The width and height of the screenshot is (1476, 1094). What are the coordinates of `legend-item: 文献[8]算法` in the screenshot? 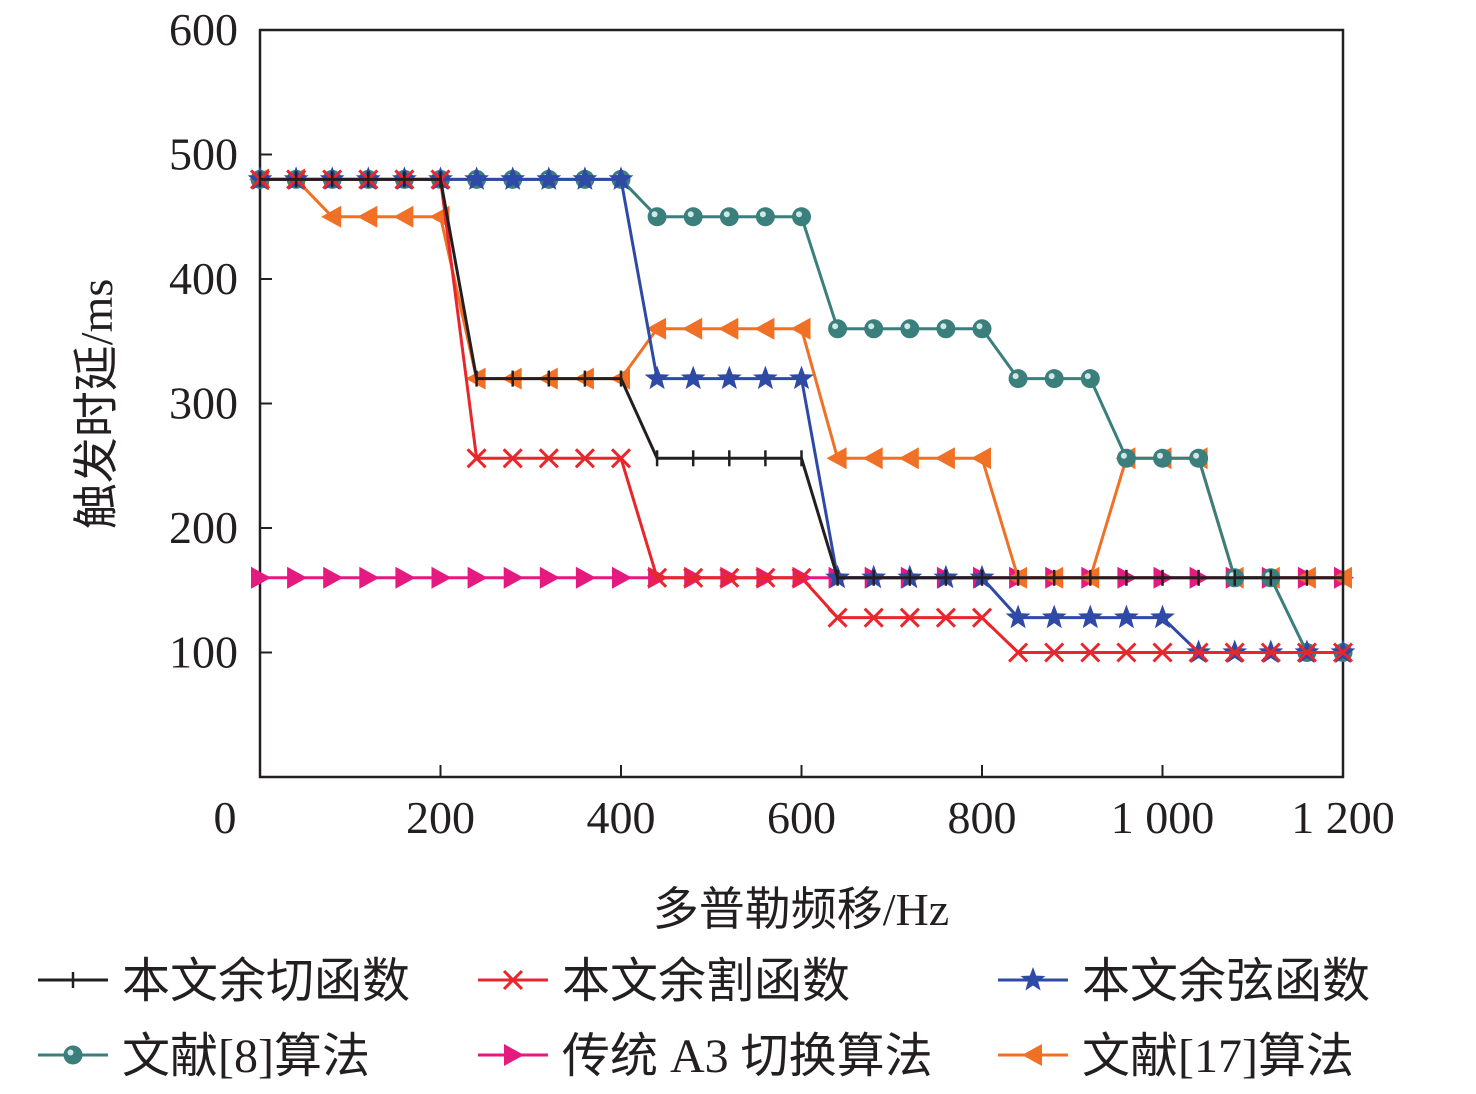 It's located at (204, 1056).